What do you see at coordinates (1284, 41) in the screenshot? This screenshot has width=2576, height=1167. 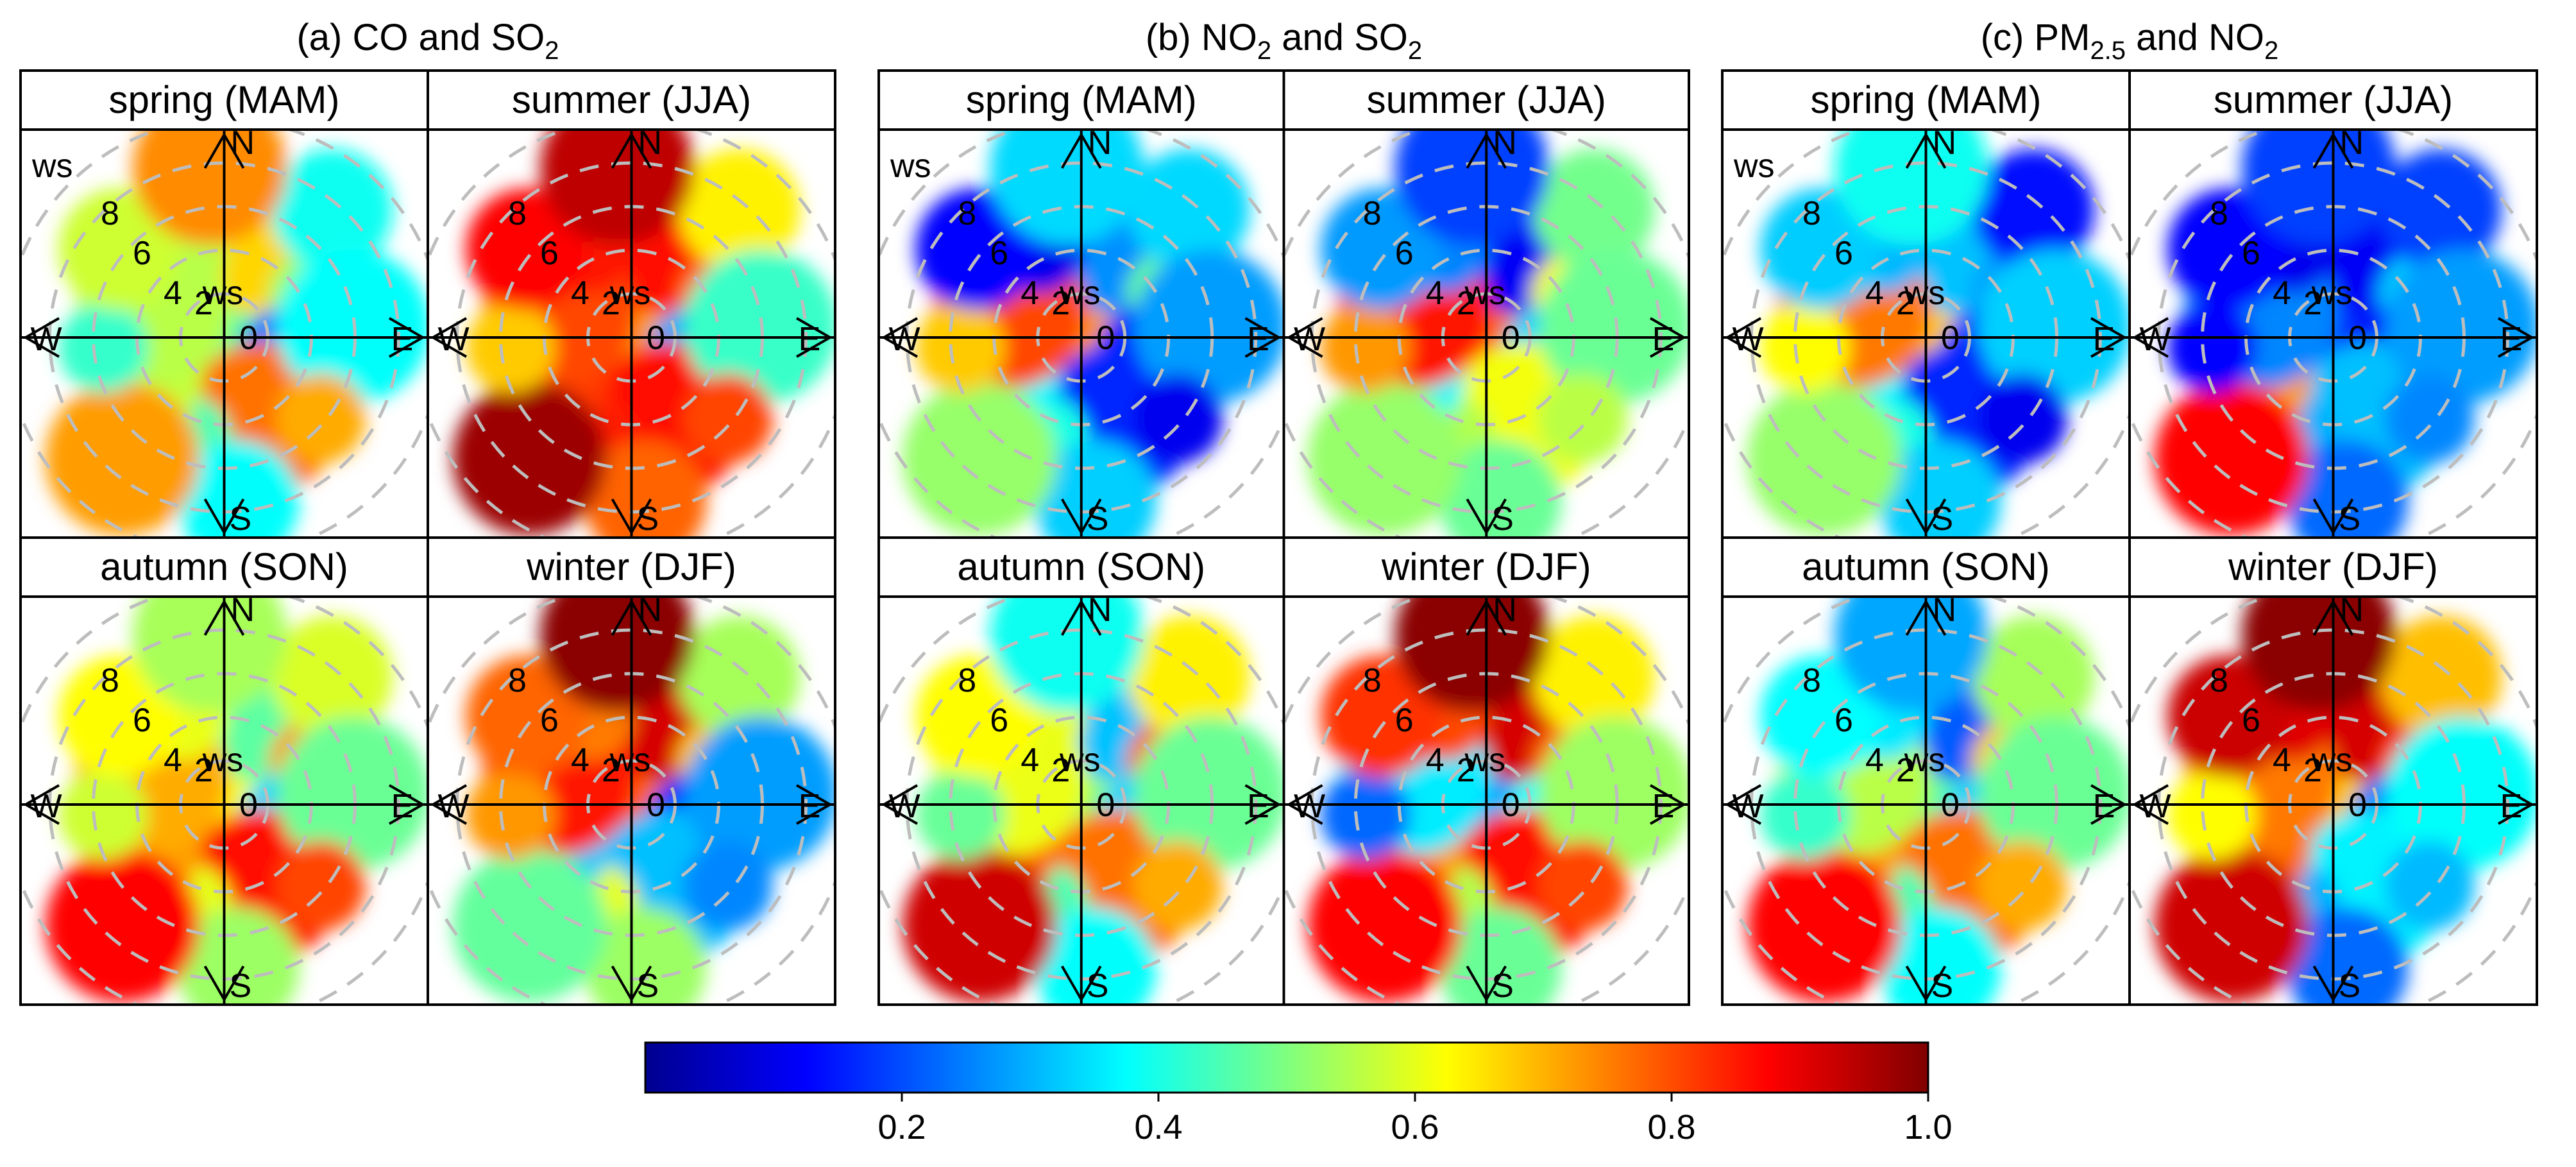 I see `panel-title: (b) NO2 and SO2` at bounding box center [1284, 41].